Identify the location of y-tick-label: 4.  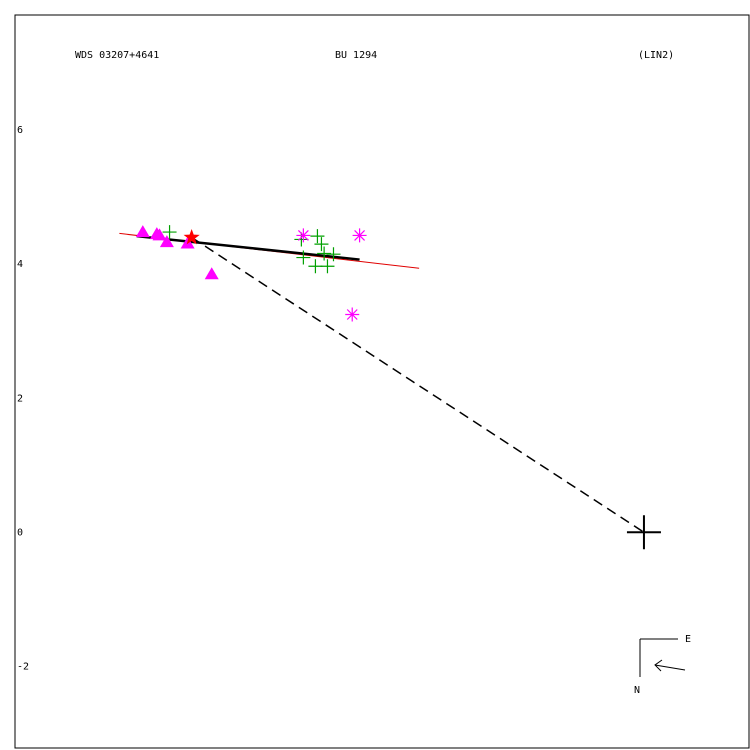
(20, 264).